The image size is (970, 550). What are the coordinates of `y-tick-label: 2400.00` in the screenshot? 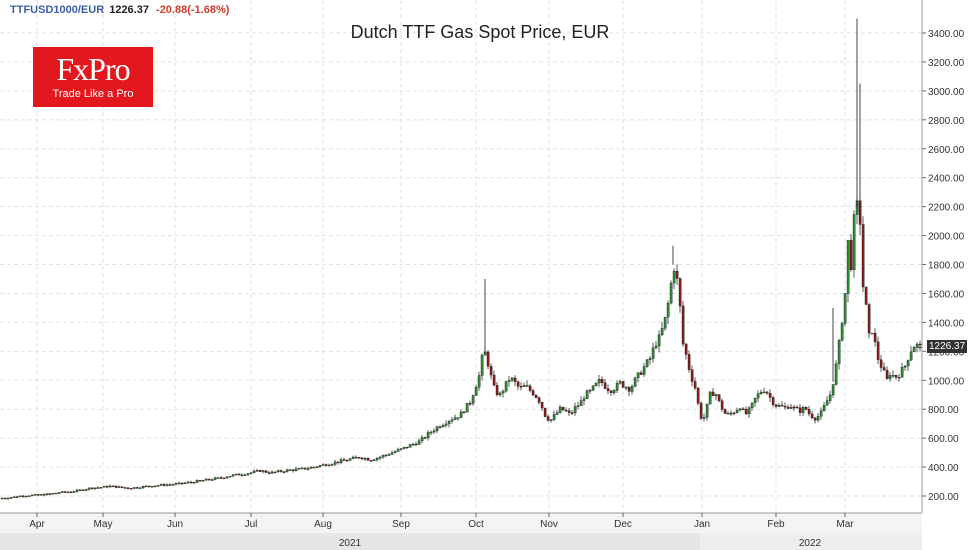 It's located at (946, 179).